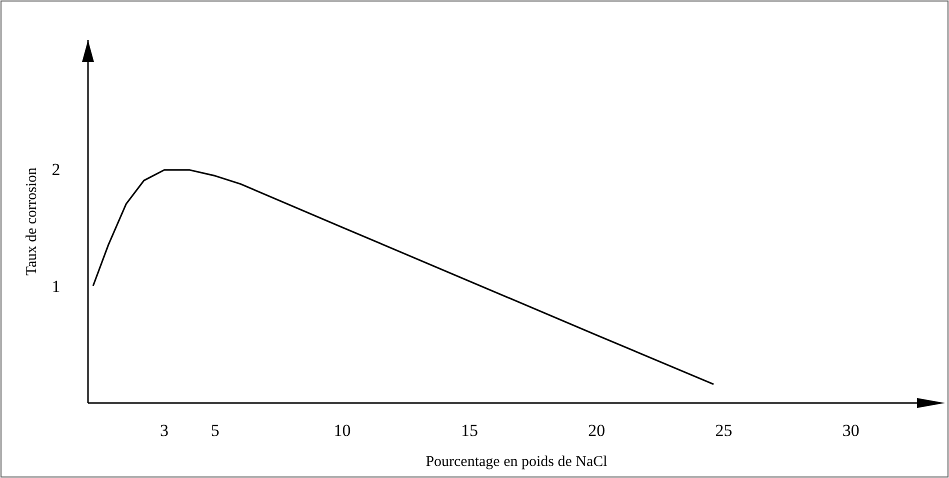 Image resolution: width=949 pixels, height=478 pixels. What do you see at coordinates (342, 430) in the screenshot?
I see `x-tick-label: 10` at bounding box center [342, 430].